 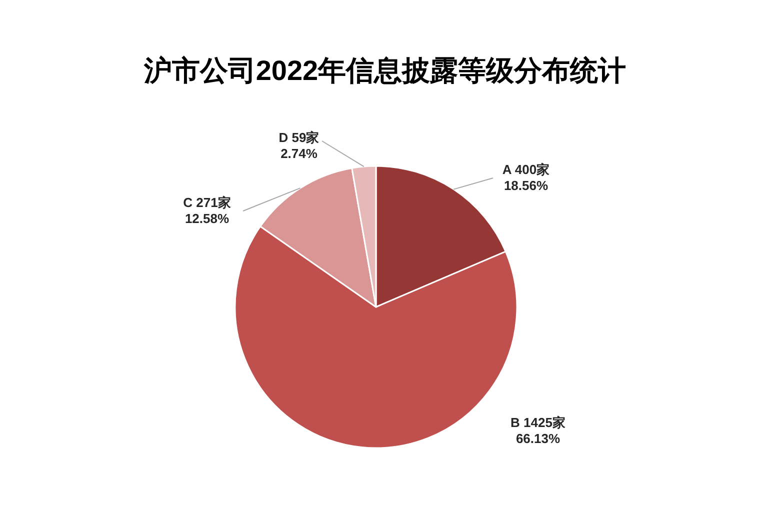 What do you see at coordinates (538, 430) in the screenshot?
I see `slice-label: B 1425家 66.13%` at bounding box center [538, 430].